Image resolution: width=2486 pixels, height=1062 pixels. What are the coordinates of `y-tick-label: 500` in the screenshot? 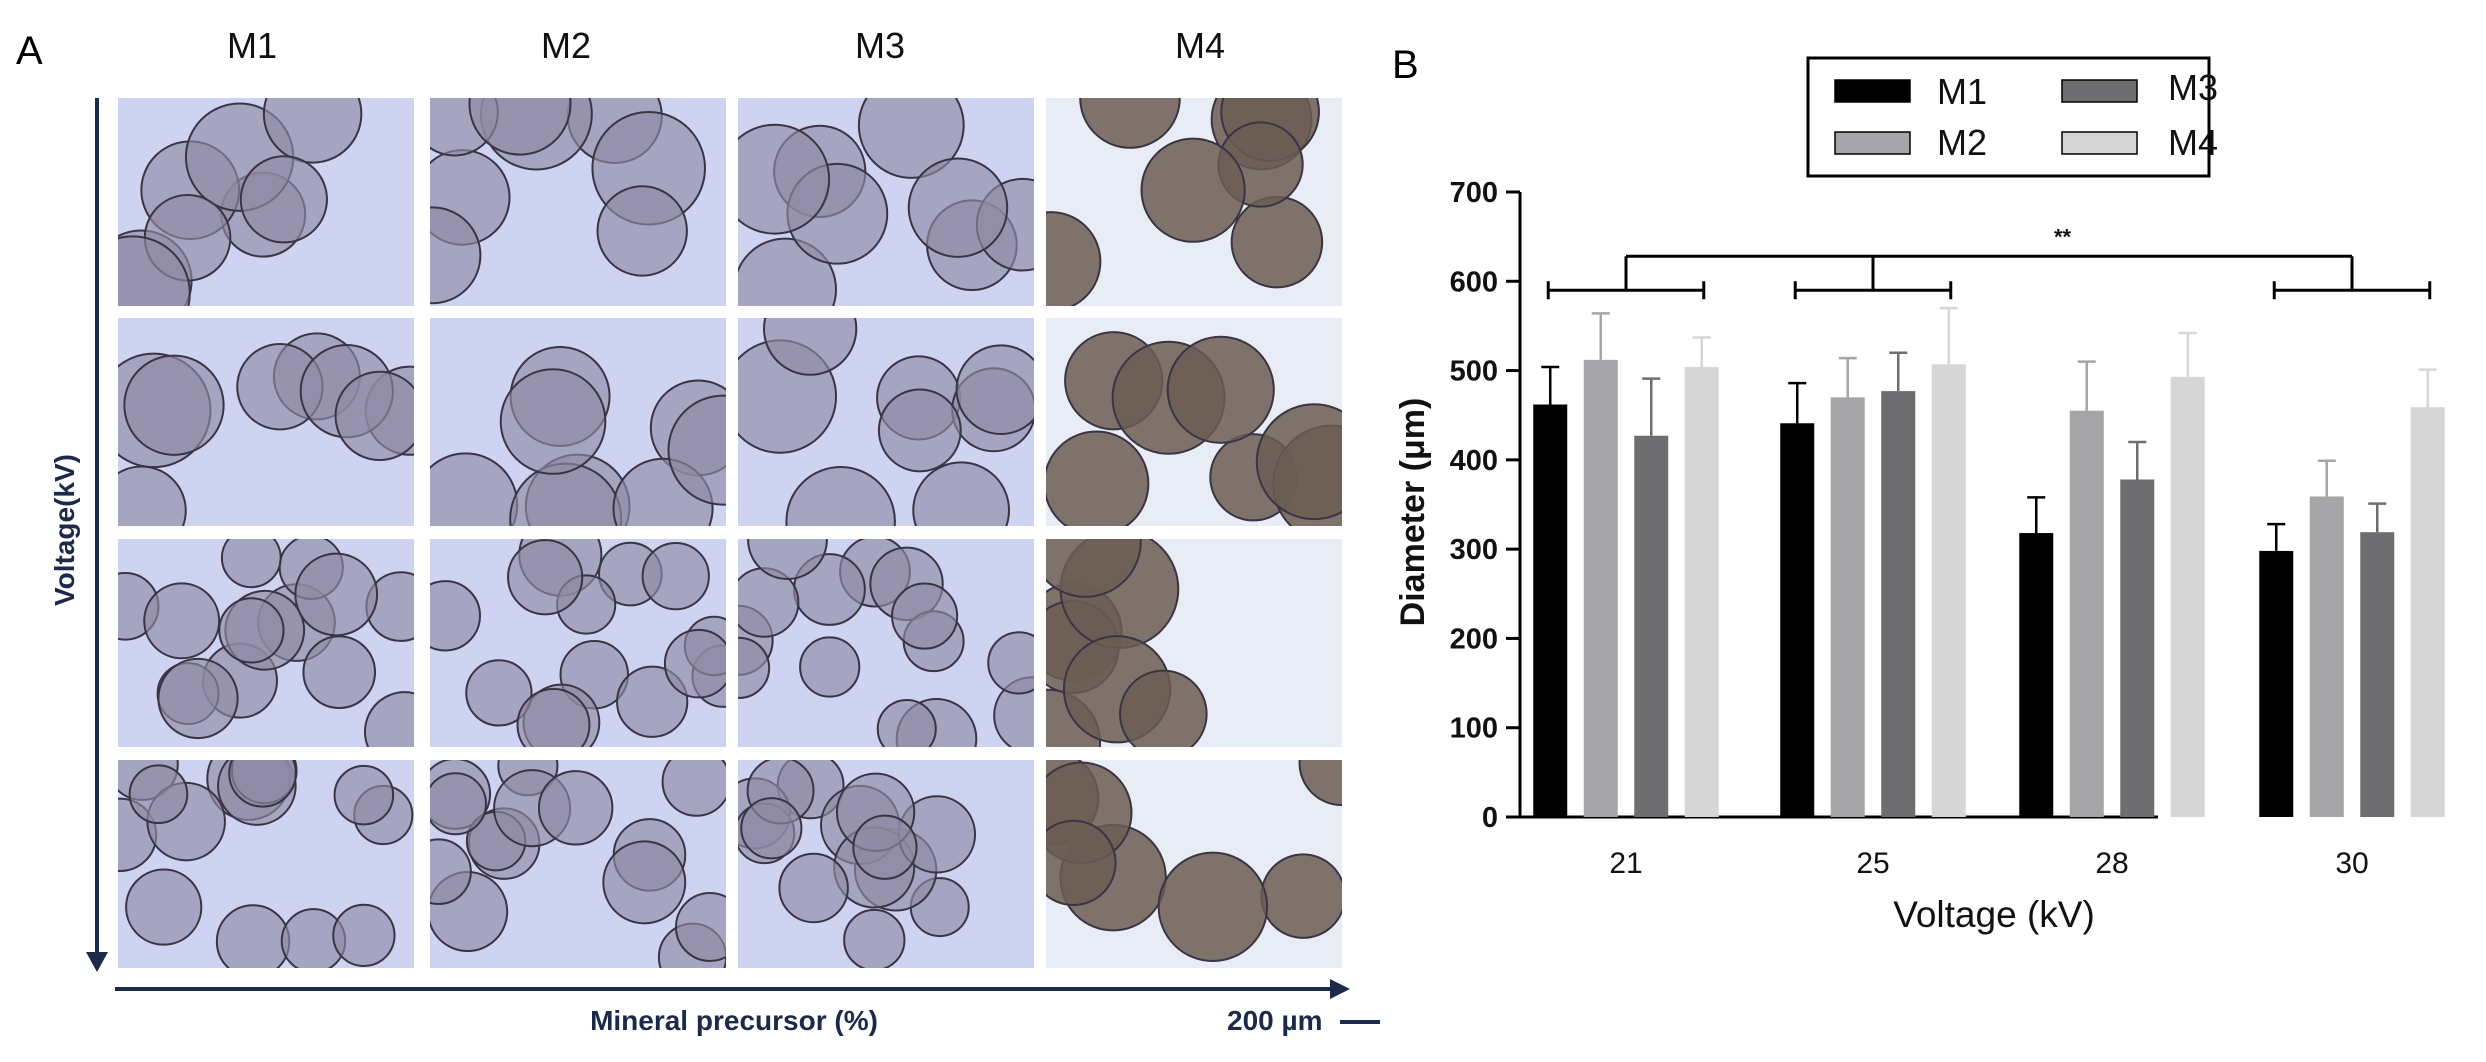 It's located at (1474, 372).